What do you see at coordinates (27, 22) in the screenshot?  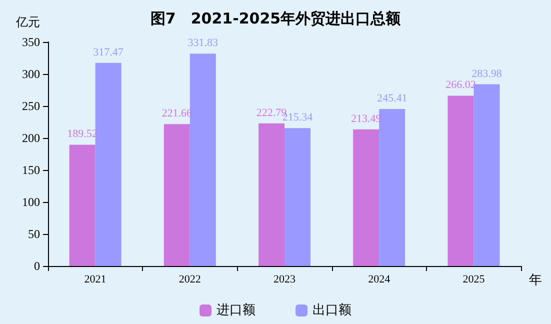 I see `y-axis-title: 亿元` at bounding box center [27, 22].